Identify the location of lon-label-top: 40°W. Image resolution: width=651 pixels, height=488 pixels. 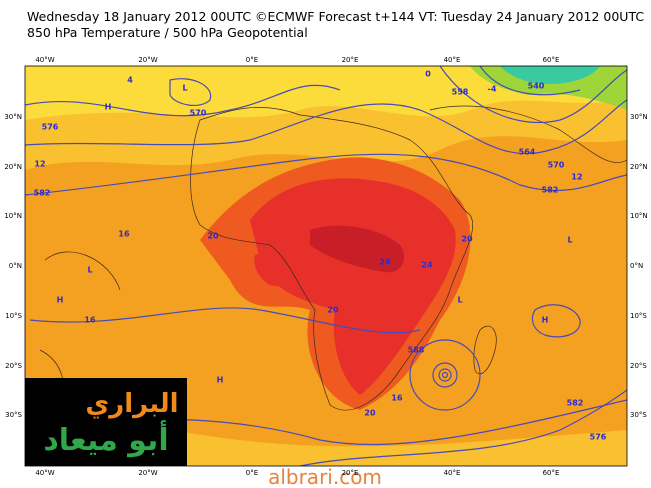
(44, 60).